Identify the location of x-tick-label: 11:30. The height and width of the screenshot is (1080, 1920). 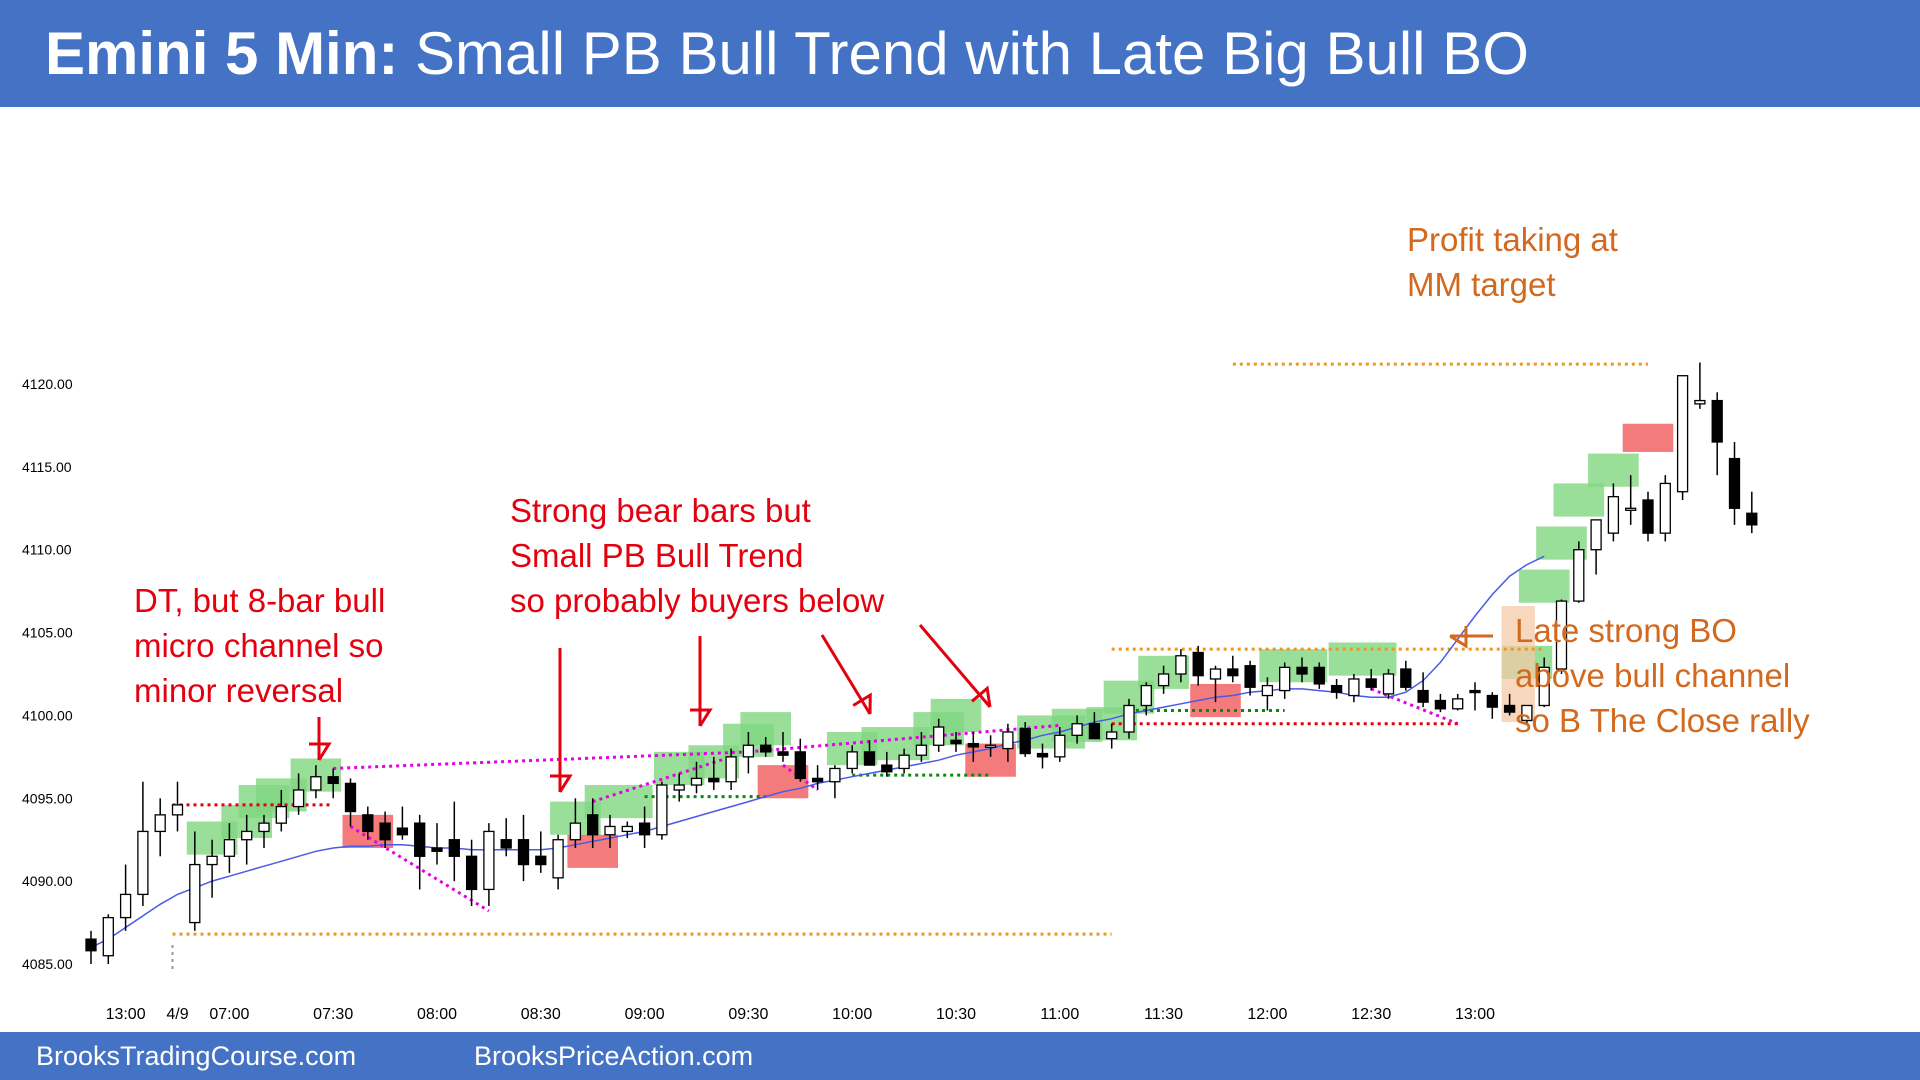
(1163, 1014).